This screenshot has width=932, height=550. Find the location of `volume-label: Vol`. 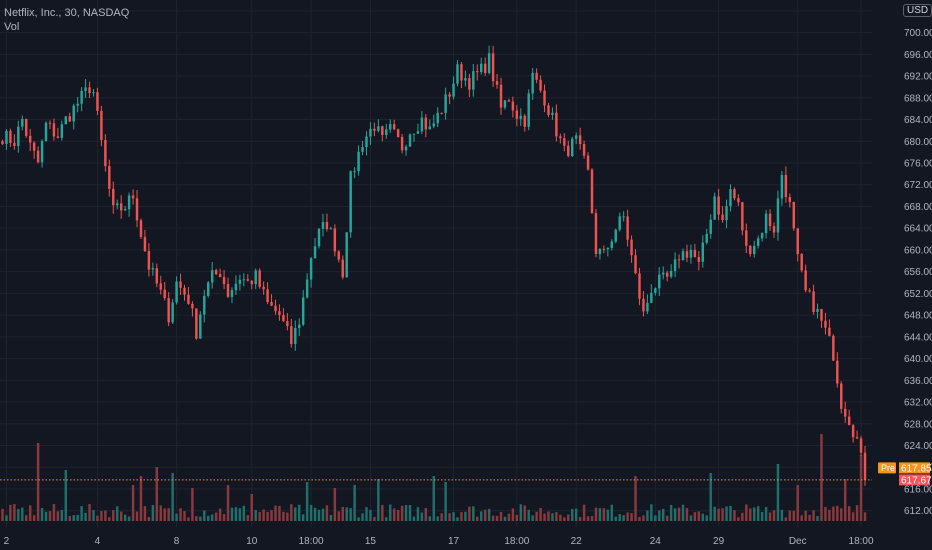

volume-label: Vol is located at coordinates (12, 27).